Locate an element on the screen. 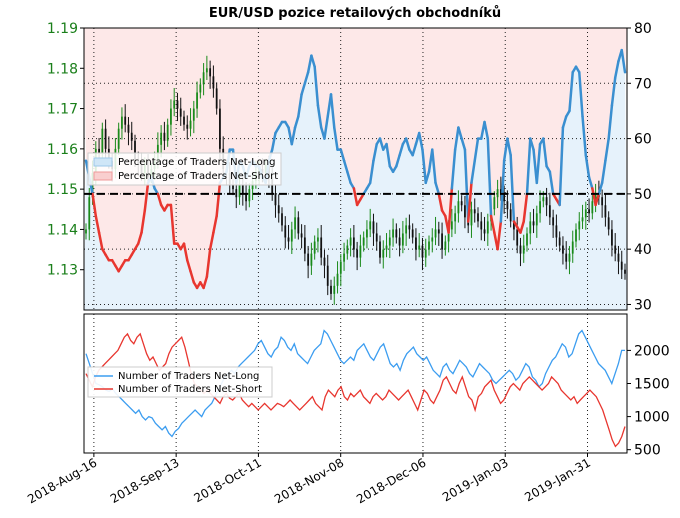 The width and height of the screenshot is (680, 518). chart-title: EUR/USD pozice retailových obchodníků is located at coordinates (355, 13).